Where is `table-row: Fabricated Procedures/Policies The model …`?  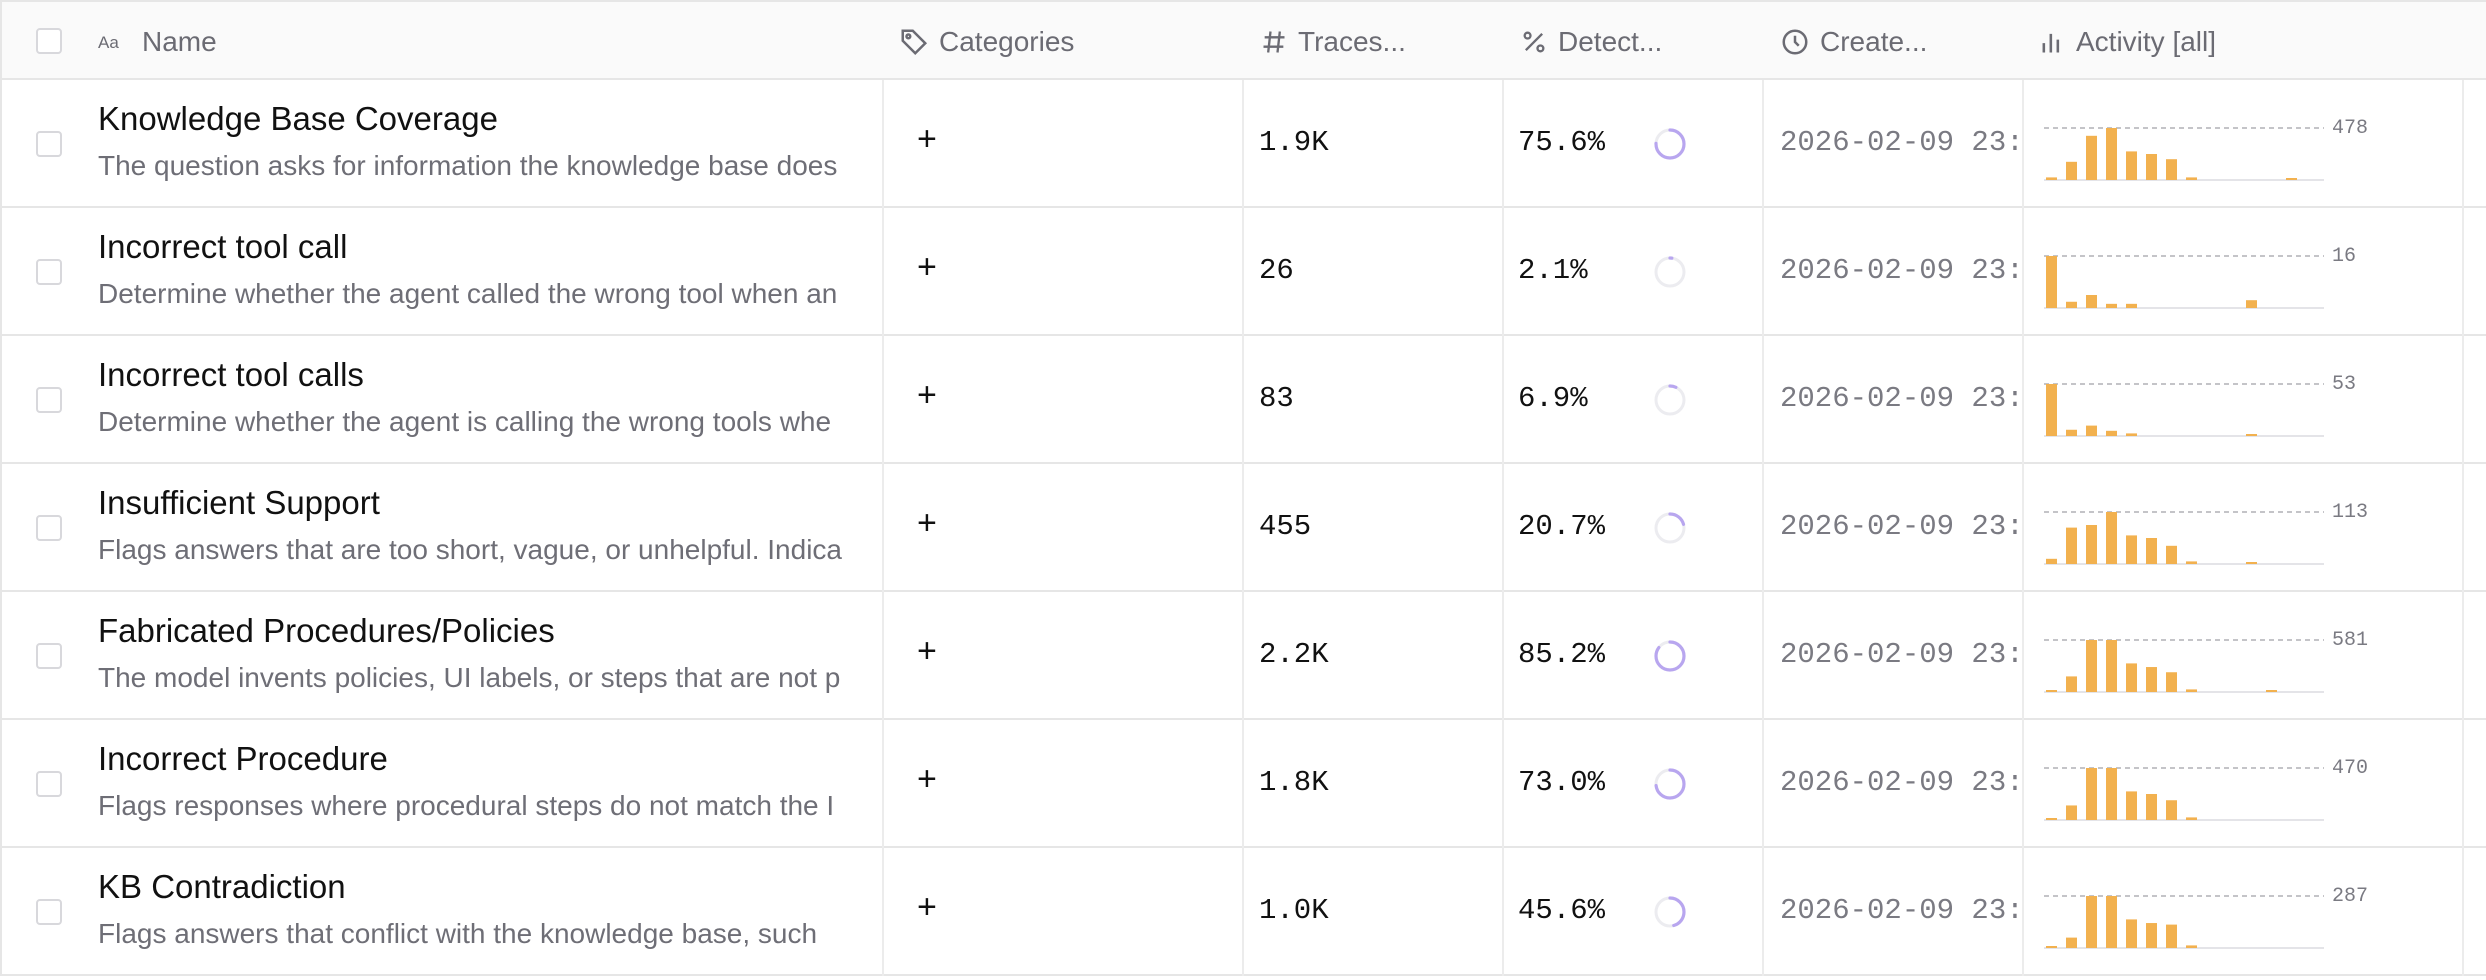
table-row: Fabricated Procedures/Policies The model … is located at coordinates (1243, 656).